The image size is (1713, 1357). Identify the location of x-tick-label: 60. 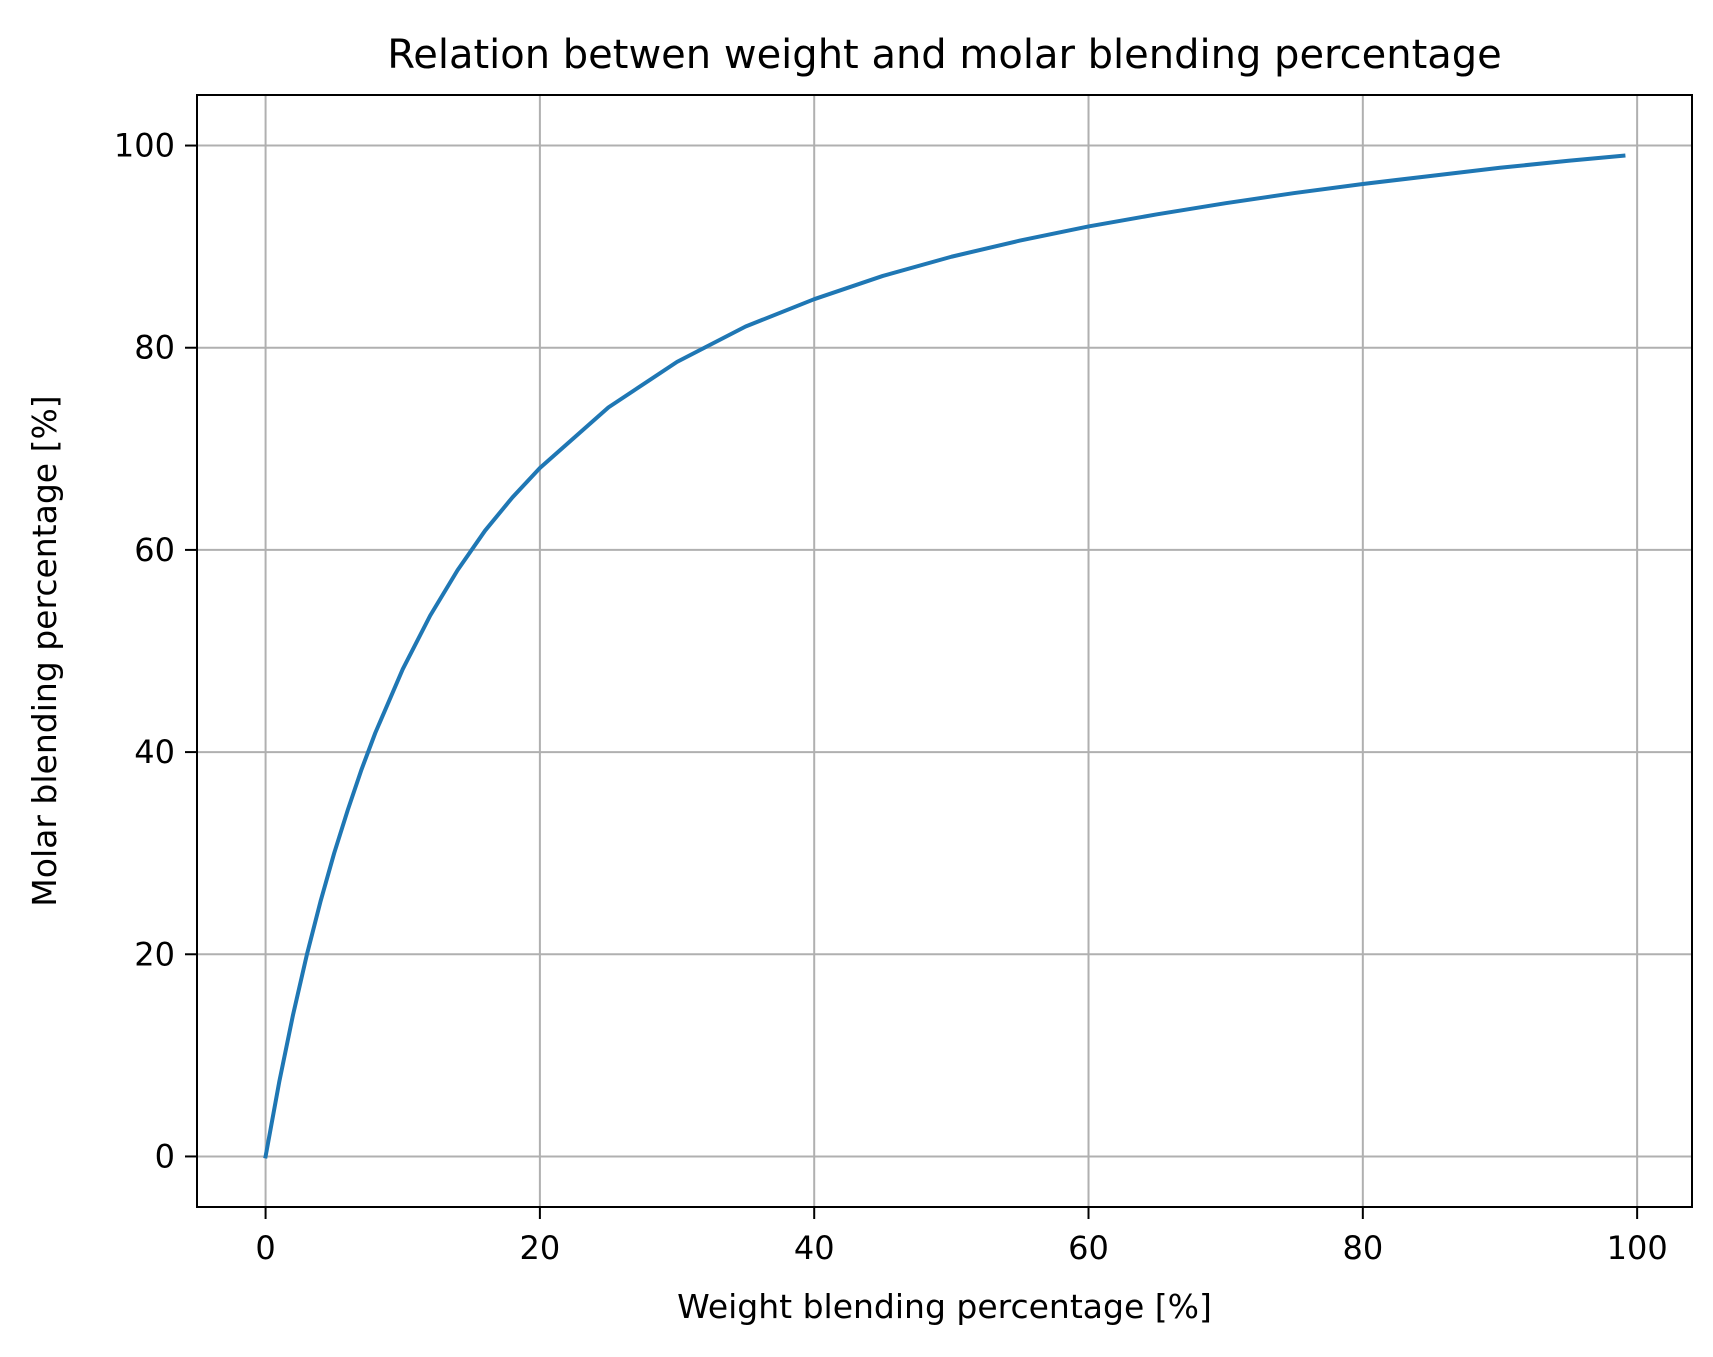
(1088, 1248).